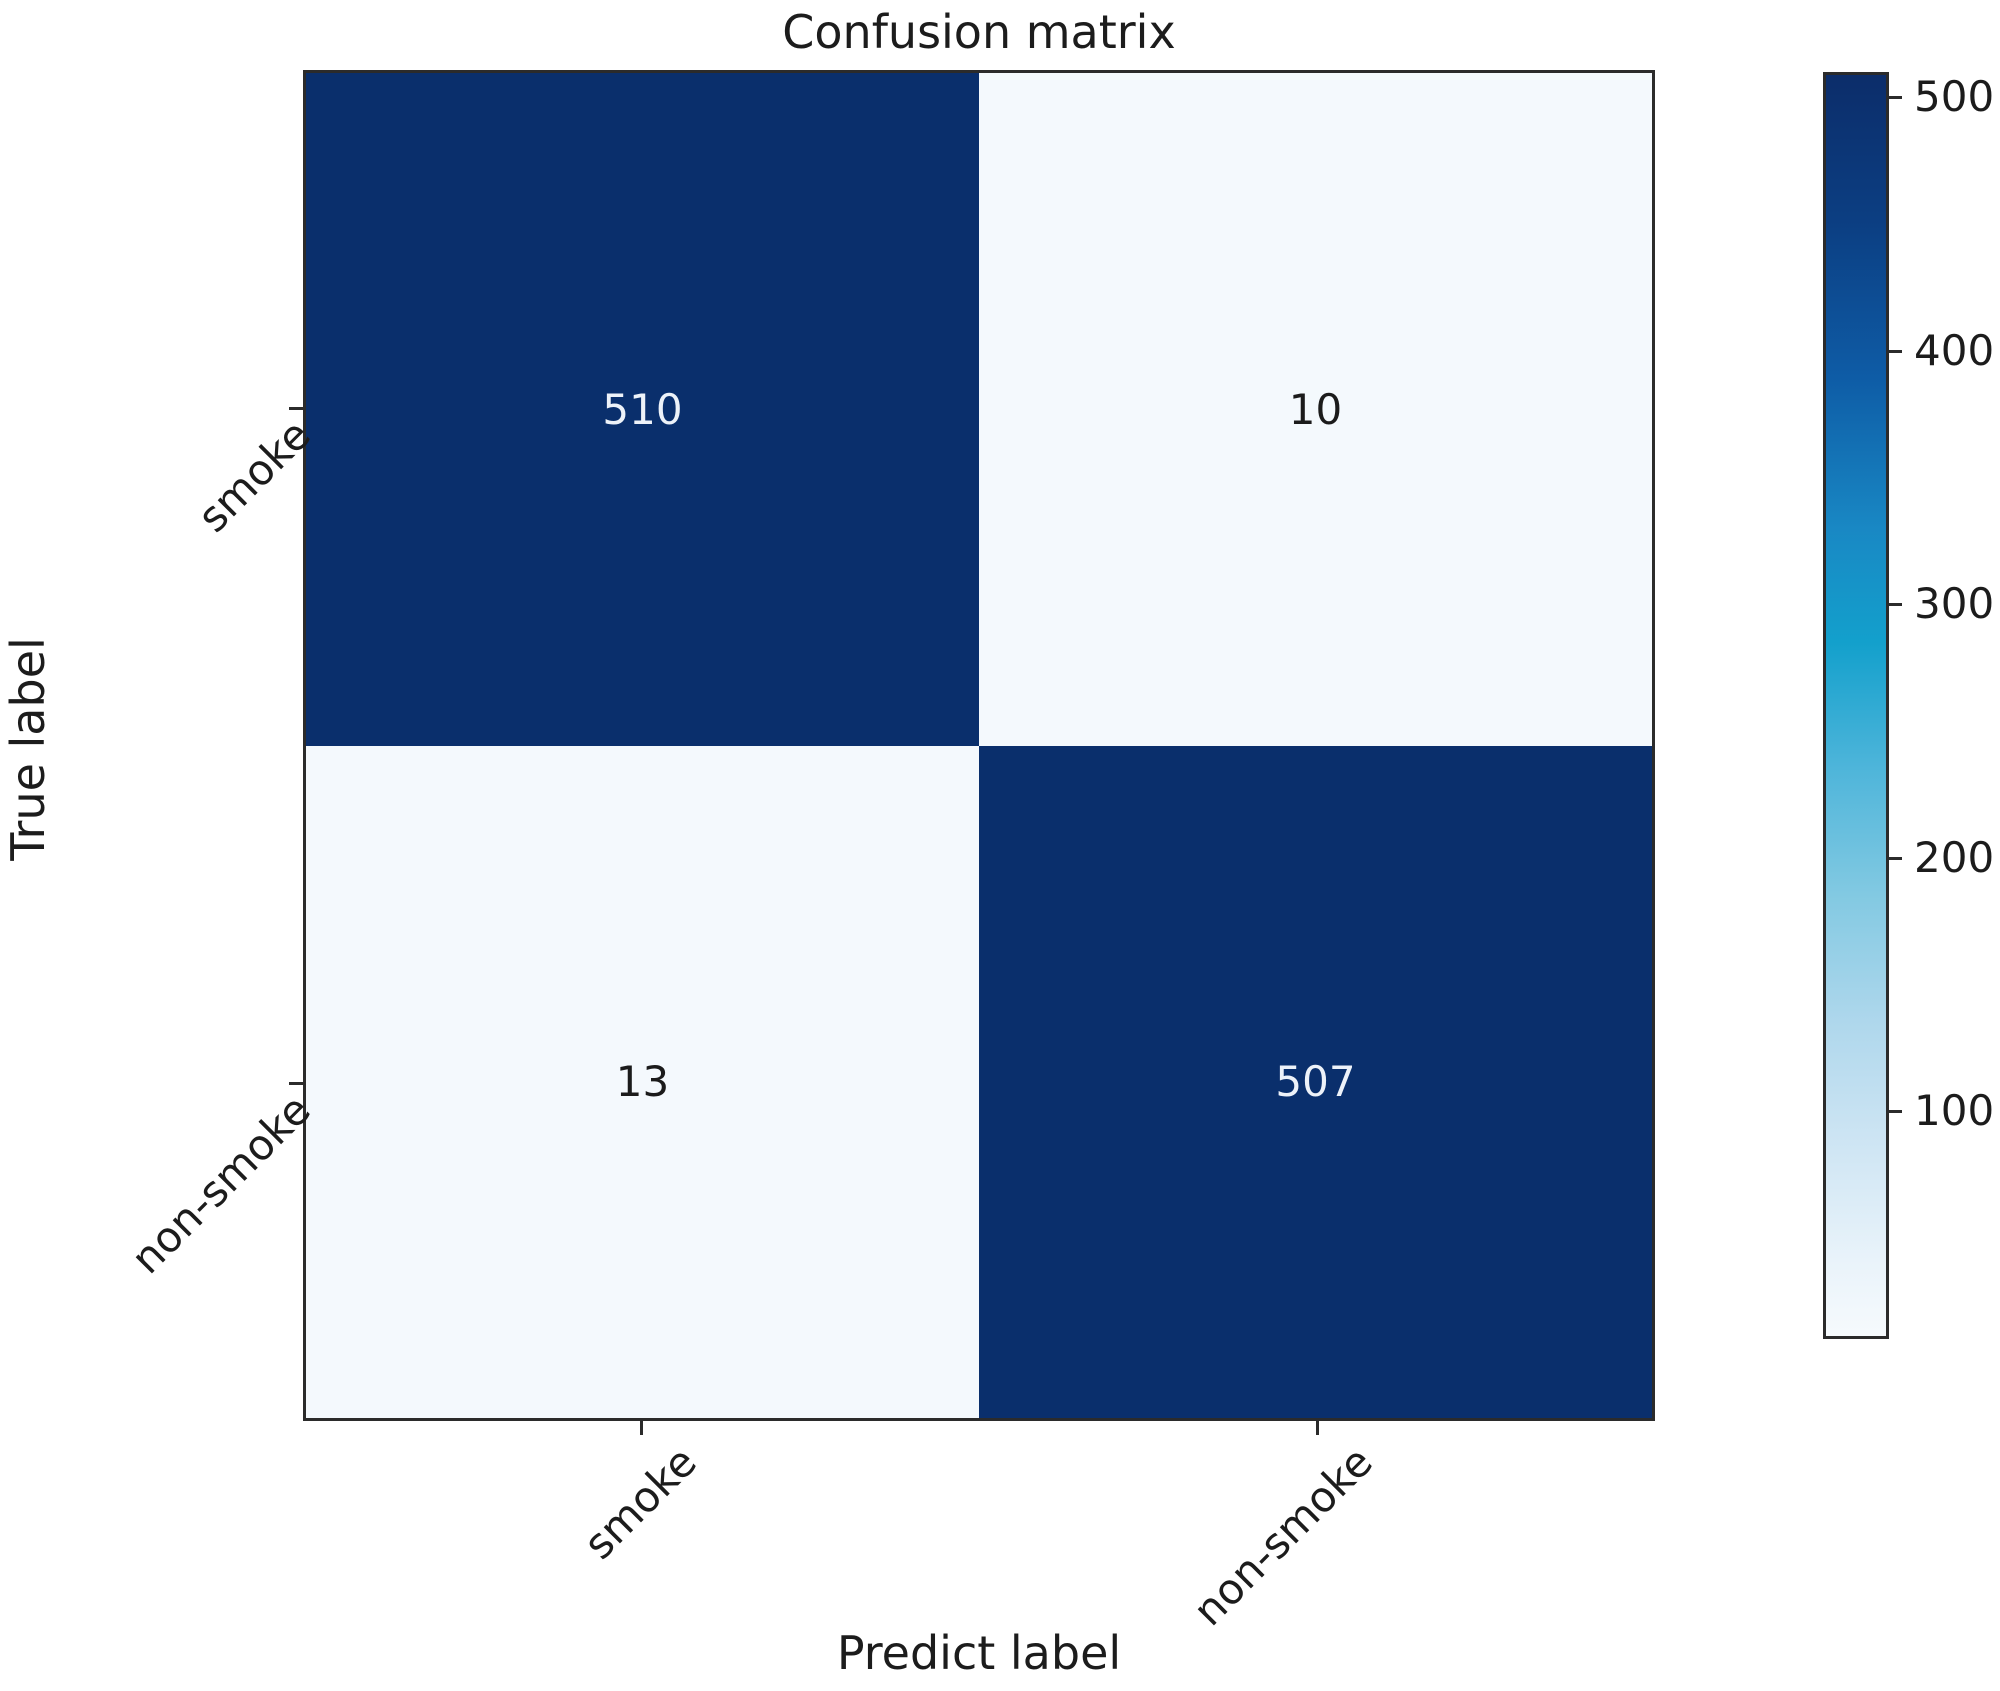 The height and width of the screenshot is (1691, 2000). Describe the element at coordinates (1315, 409) in the screenshot. I see `matrix-cell-smoke-non-smoke: 10` at that location.